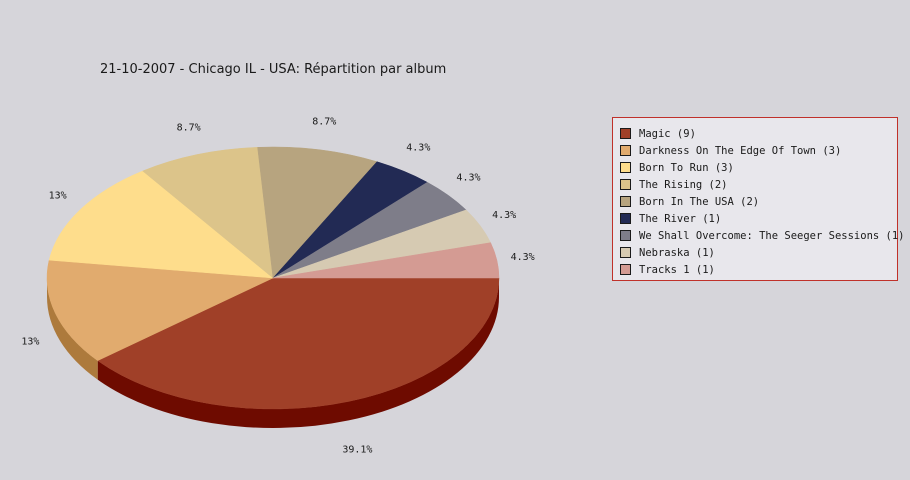 This screenshot has height=480, width=910. Describe the element at coordinates (758, 218) in the screenshot. I see `legend-item-5: The River (1)` at that location.